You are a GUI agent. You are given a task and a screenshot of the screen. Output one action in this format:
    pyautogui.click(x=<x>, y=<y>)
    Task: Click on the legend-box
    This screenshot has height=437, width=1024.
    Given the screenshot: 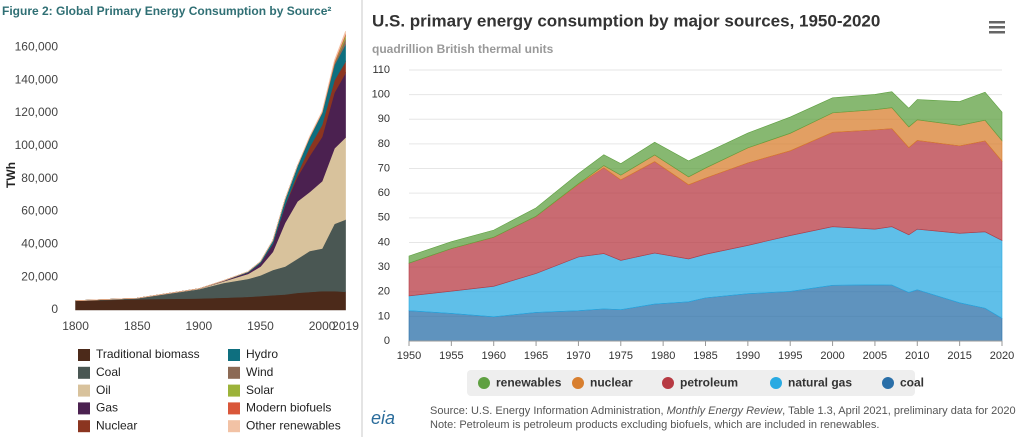 What is the action you would take?
    pyautogui.click(x=691, y=383)
    